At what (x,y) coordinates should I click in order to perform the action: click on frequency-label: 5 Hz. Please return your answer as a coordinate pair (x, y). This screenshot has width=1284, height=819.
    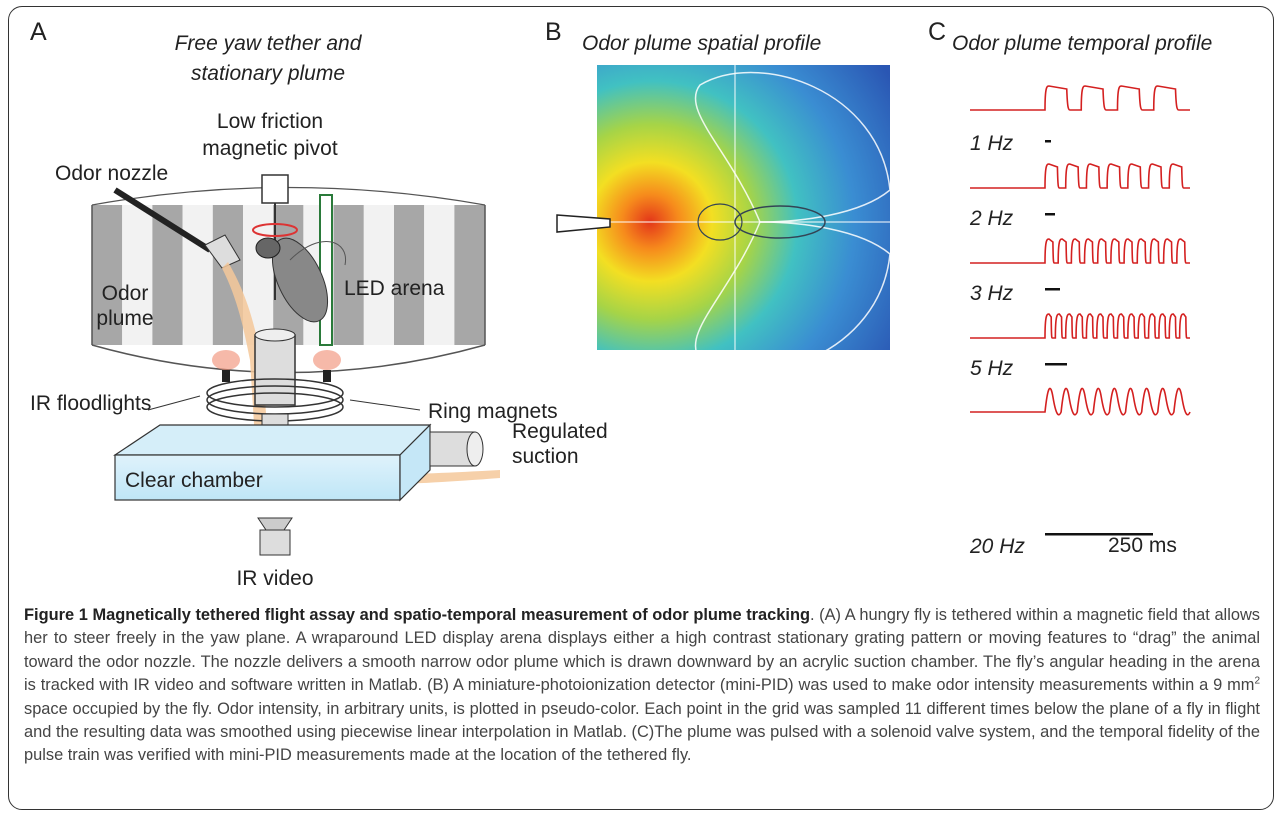
    Looking at the image, I should click on (992, 368).